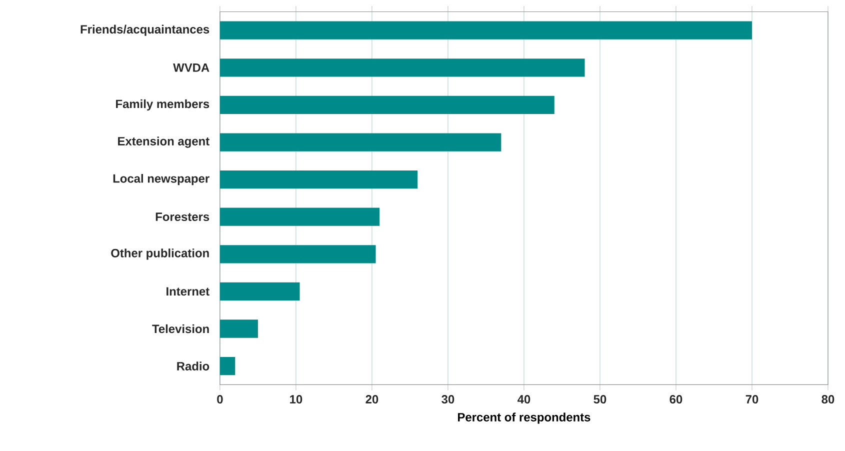 The height and width of the screenshot is (451, 845). I want to click on x-tick-label: 50, so click(600, 399).